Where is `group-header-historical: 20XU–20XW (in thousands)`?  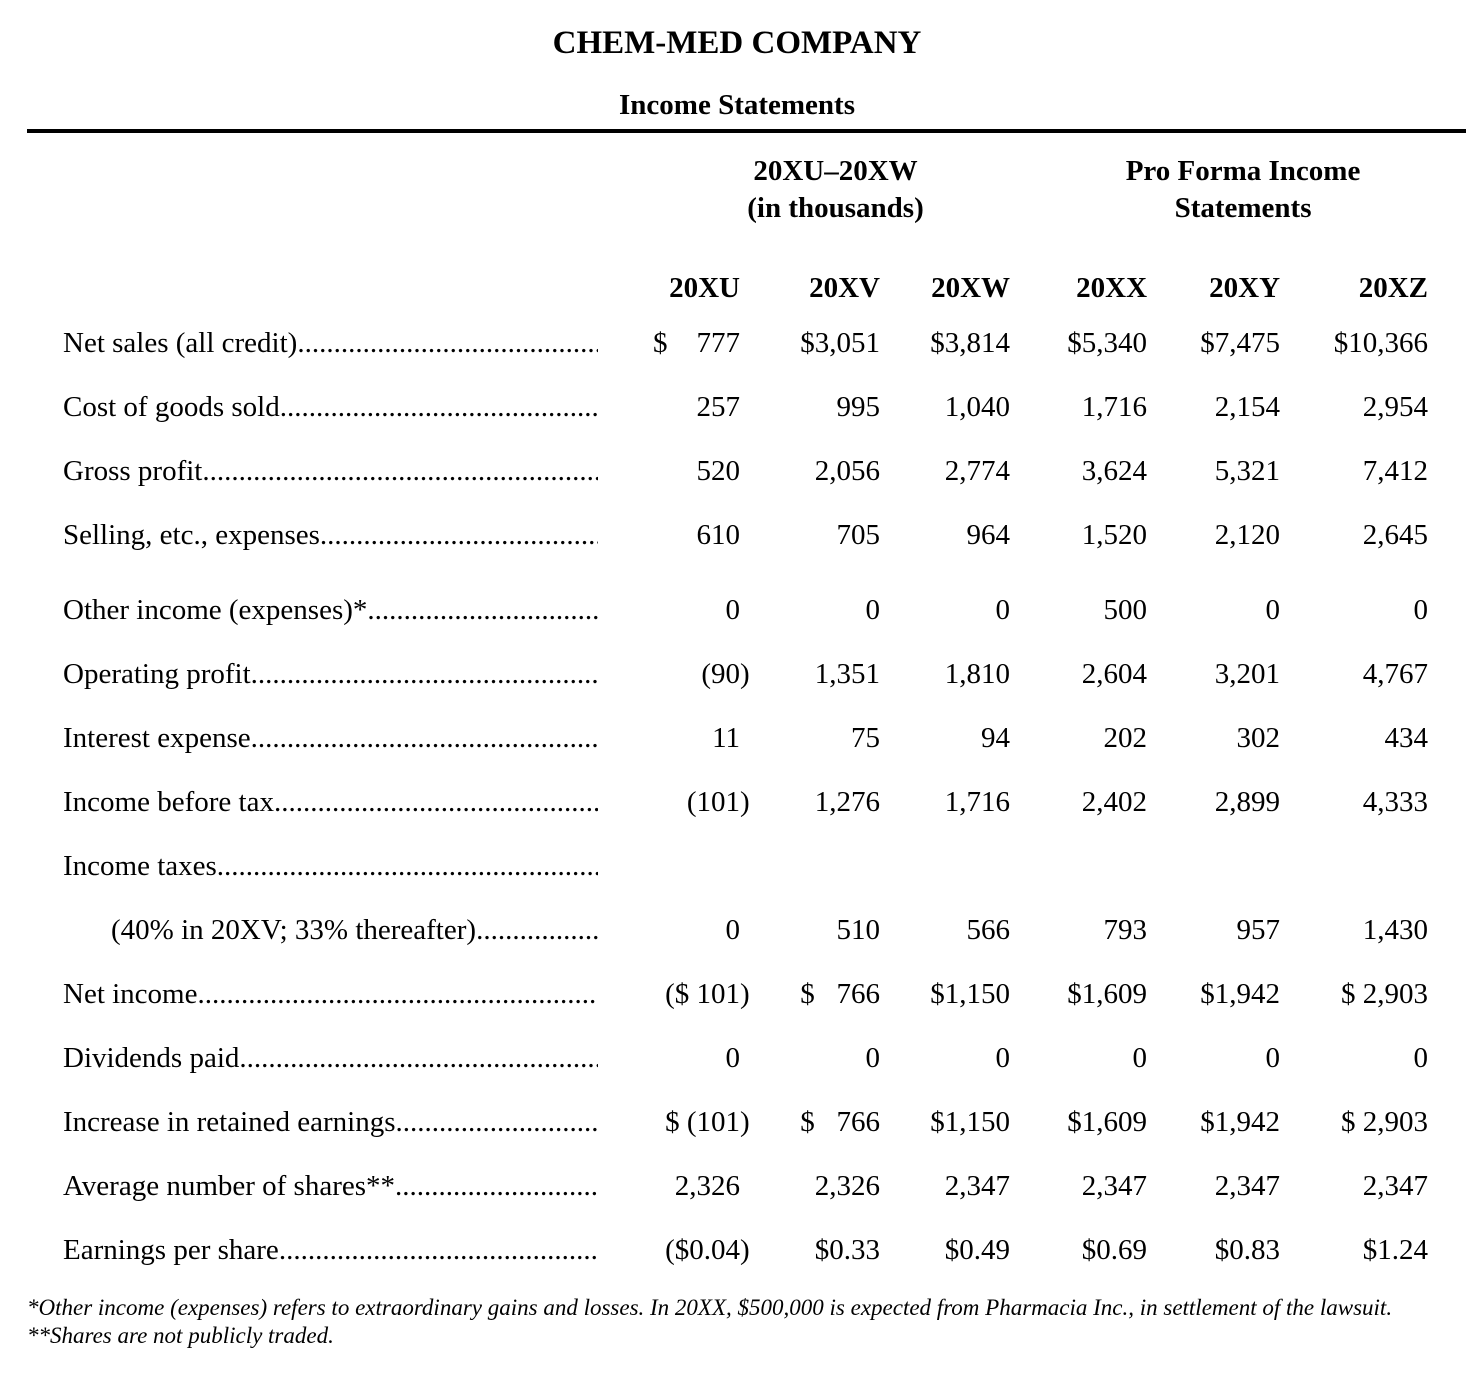 group-header-historical: 20XU–20XW (in thousands) is located at coordinates (815, 180).